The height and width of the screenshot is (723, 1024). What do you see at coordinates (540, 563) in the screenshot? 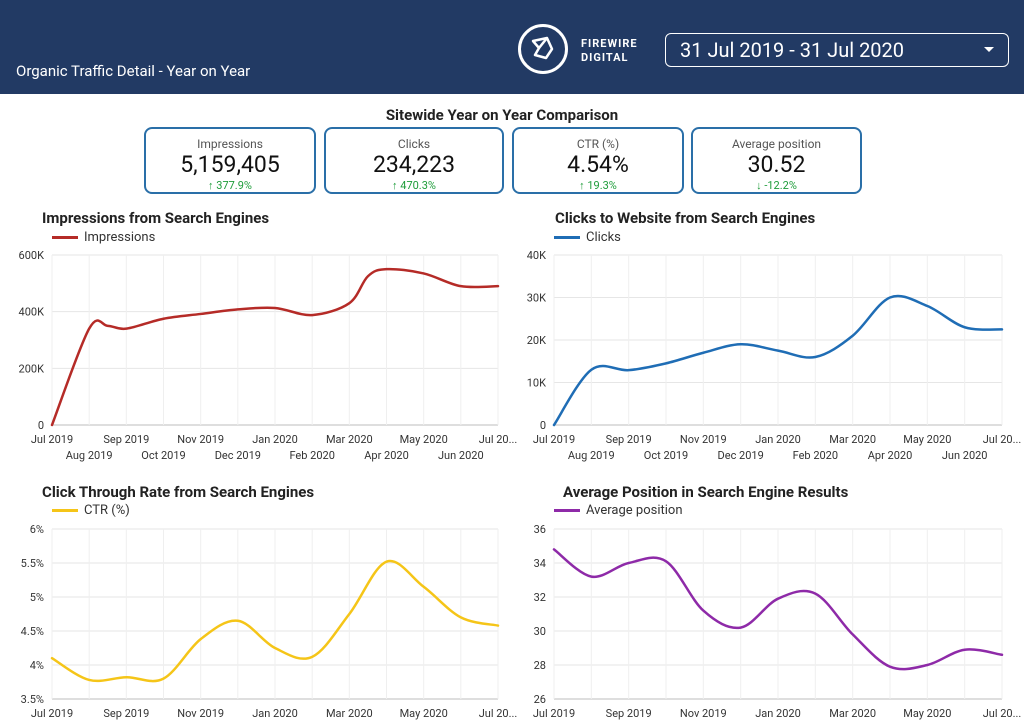
I see `y-tick-label: 34` at bounding box center [540, 563].